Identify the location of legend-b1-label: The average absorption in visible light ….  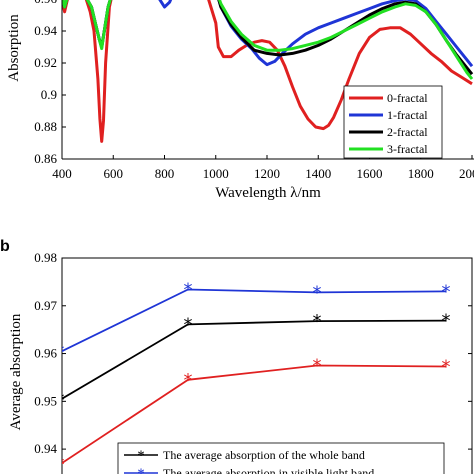
(268, 470).